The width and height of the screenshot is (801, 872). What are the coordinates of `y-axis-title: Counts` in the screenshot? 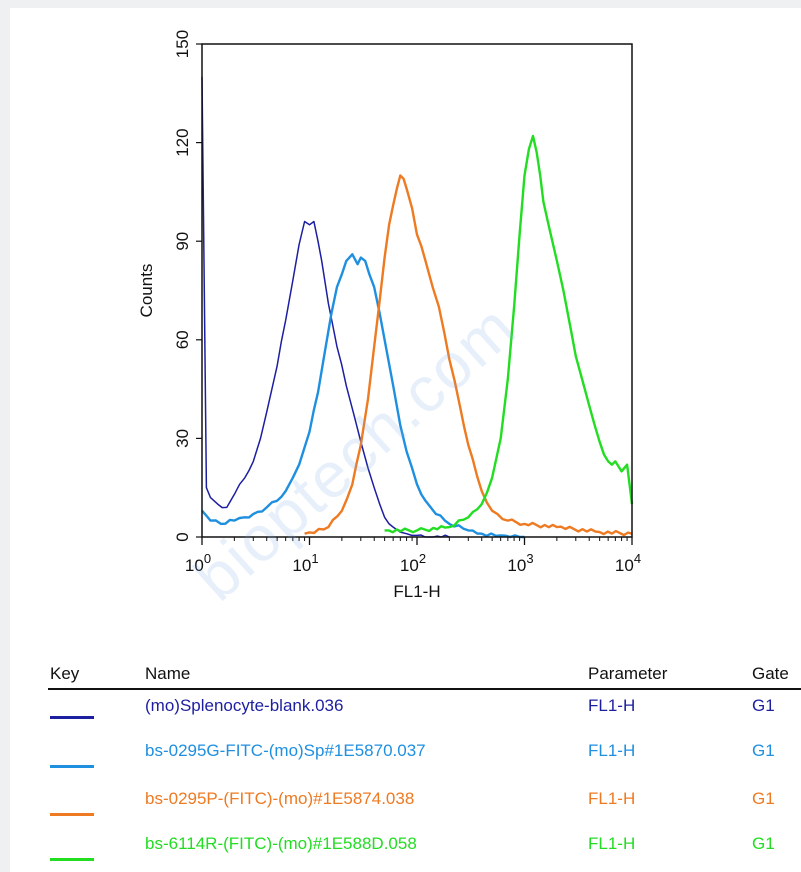 It's located at (146, 291).